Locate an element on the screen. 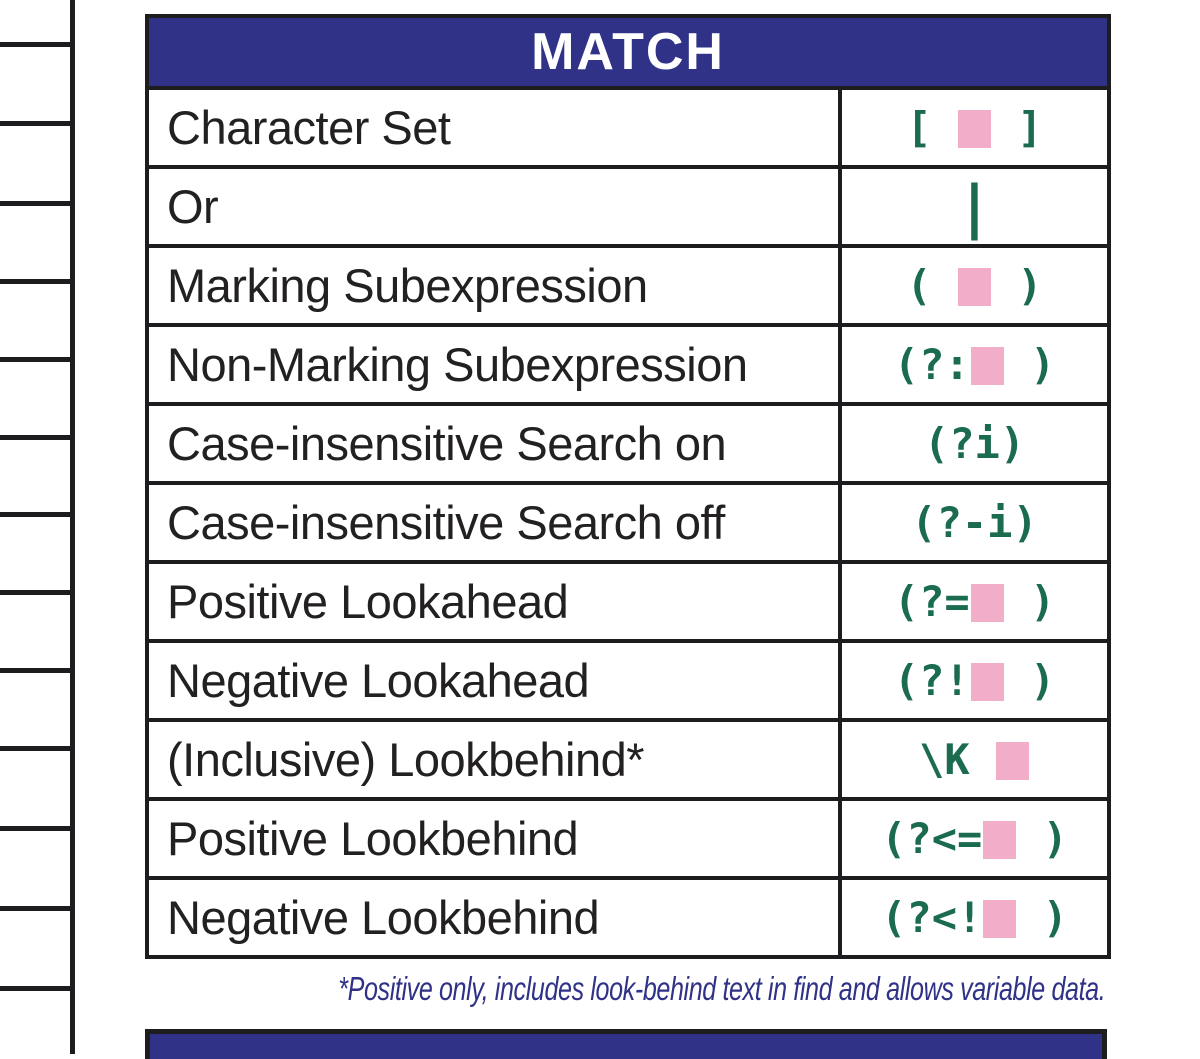 This screenshot has height=1059, width=1200. row-regex-syntax: (?! ) is located at coordinates (974, 680).